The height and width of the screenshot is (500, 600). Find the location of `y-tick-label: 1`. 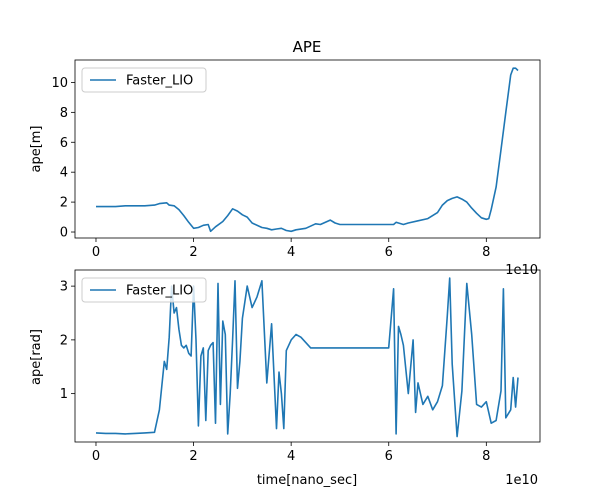

y-tick-label: 1 is located at coordinates (64, 394).